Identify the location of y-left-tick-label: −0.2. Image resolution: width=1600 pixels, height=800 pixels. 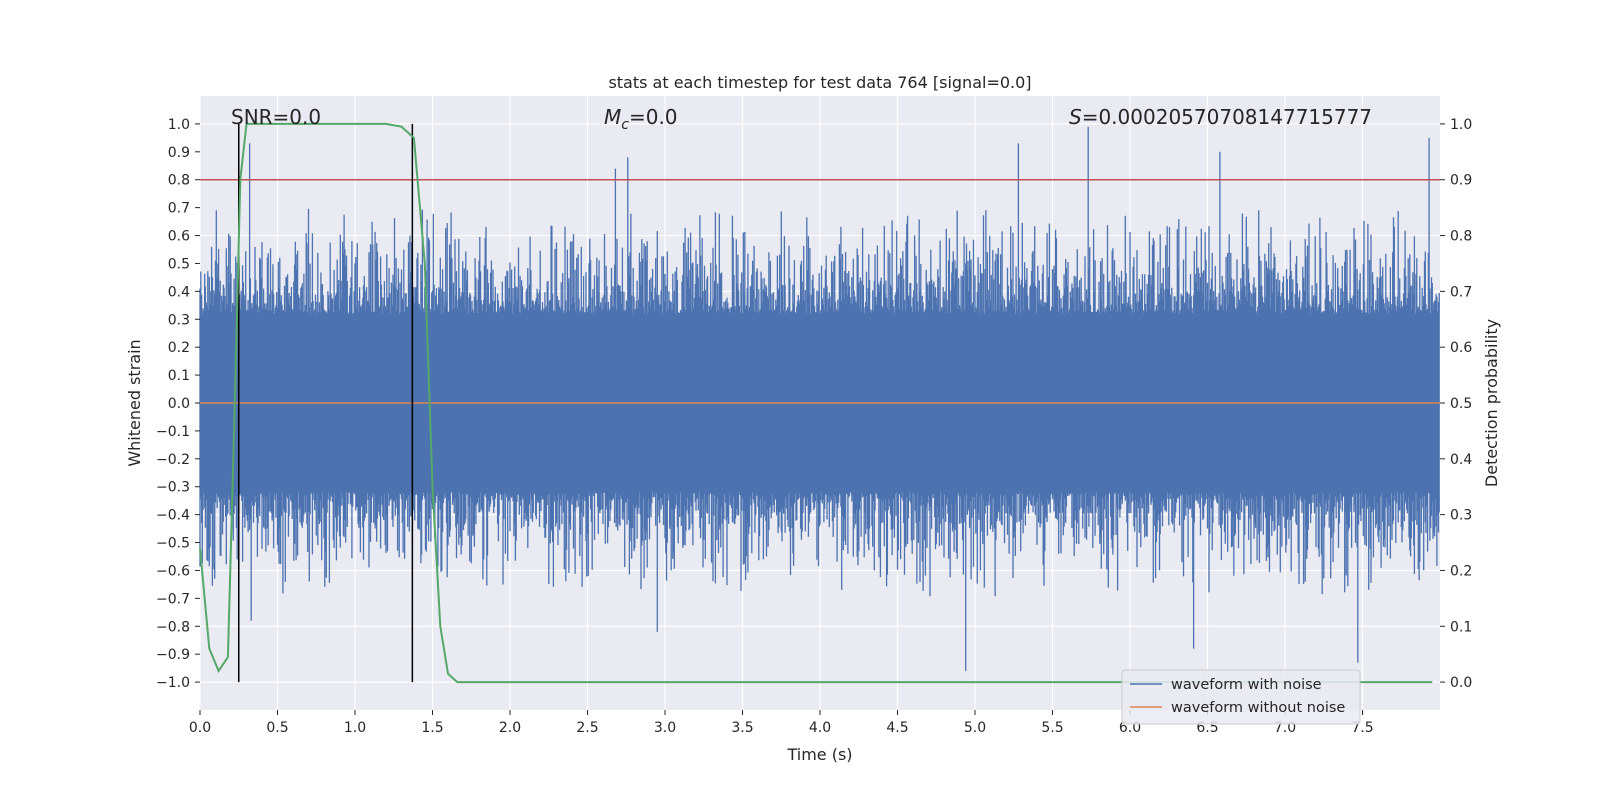
(173, 460).